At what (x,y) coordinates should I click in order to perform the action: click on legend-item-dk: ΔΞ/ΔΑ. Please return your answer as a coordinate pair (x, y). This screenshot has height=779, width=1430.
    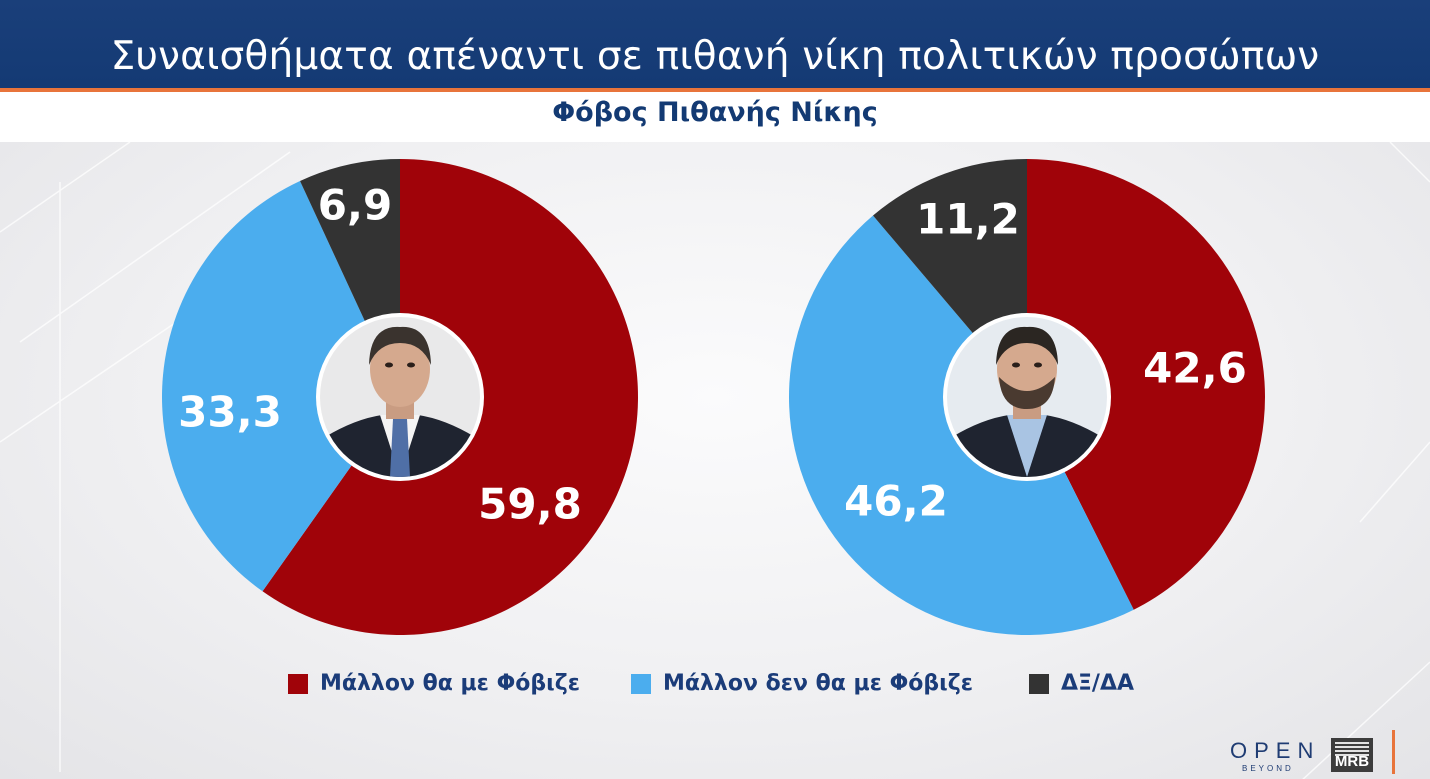
    Looking at the image, I should click on (1081, 683).